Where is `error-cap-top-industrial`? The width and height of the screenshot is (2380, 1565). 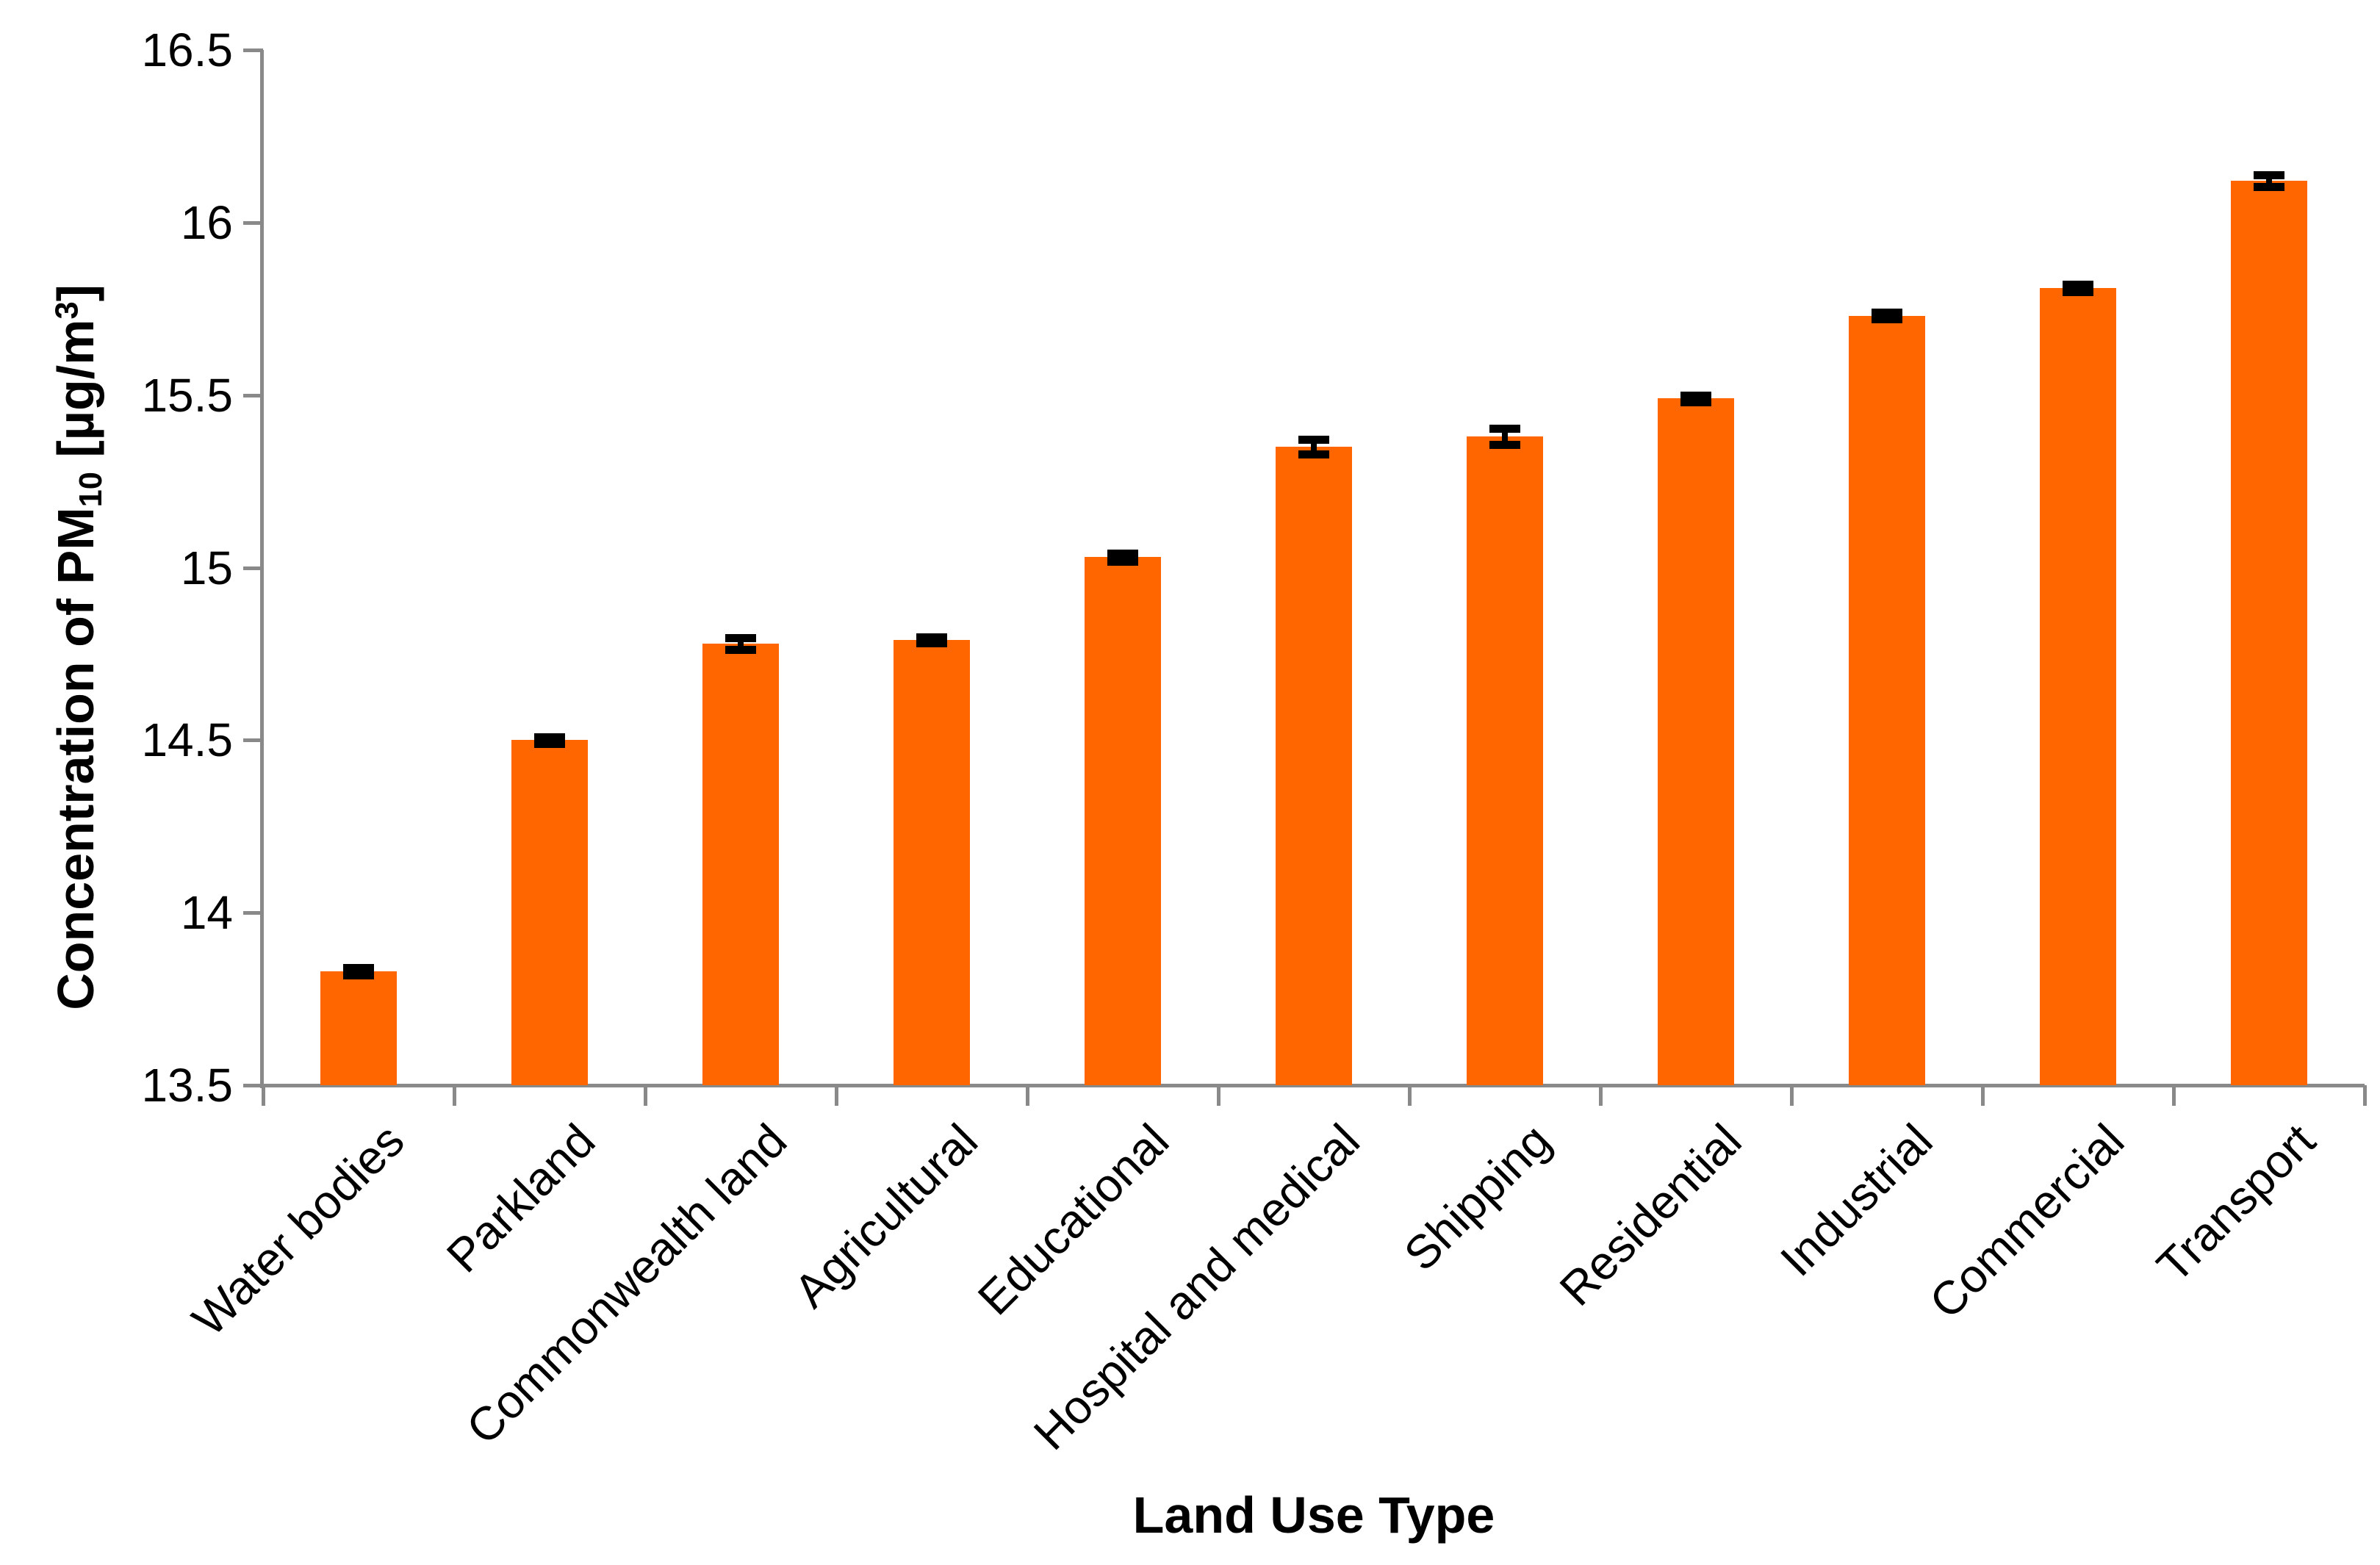 error-cap-top-industrial is located at coordinates (1887, 313).